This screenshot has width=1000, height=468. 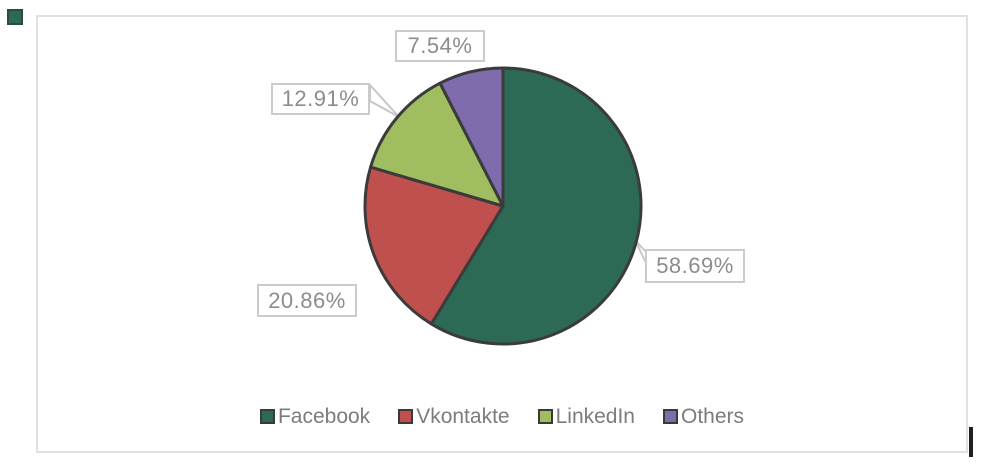 I want to click on pie-slice-linkedin, so click(x=437, y=144).